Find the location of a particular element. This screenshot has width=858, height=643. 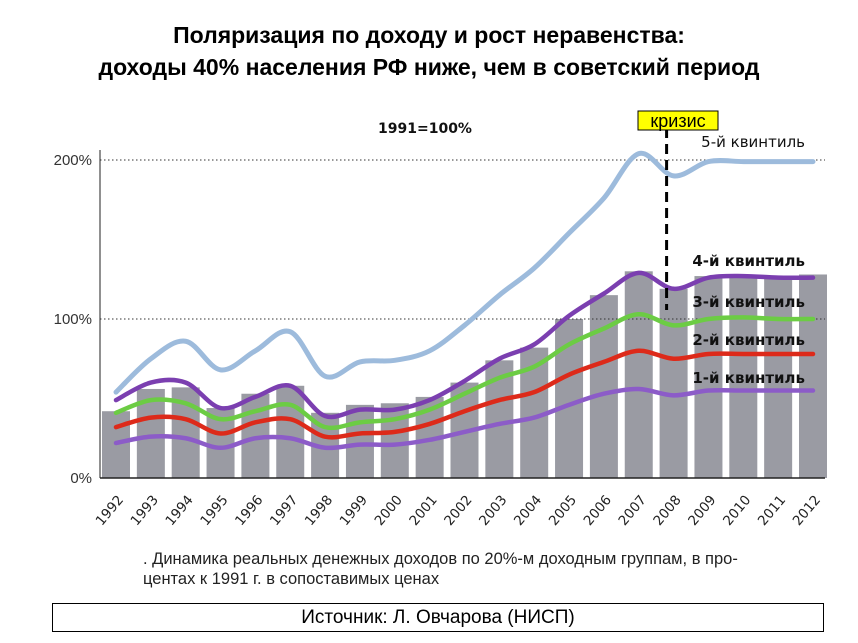

x-tick-label: 1996 is located at coordinates (249, 510).